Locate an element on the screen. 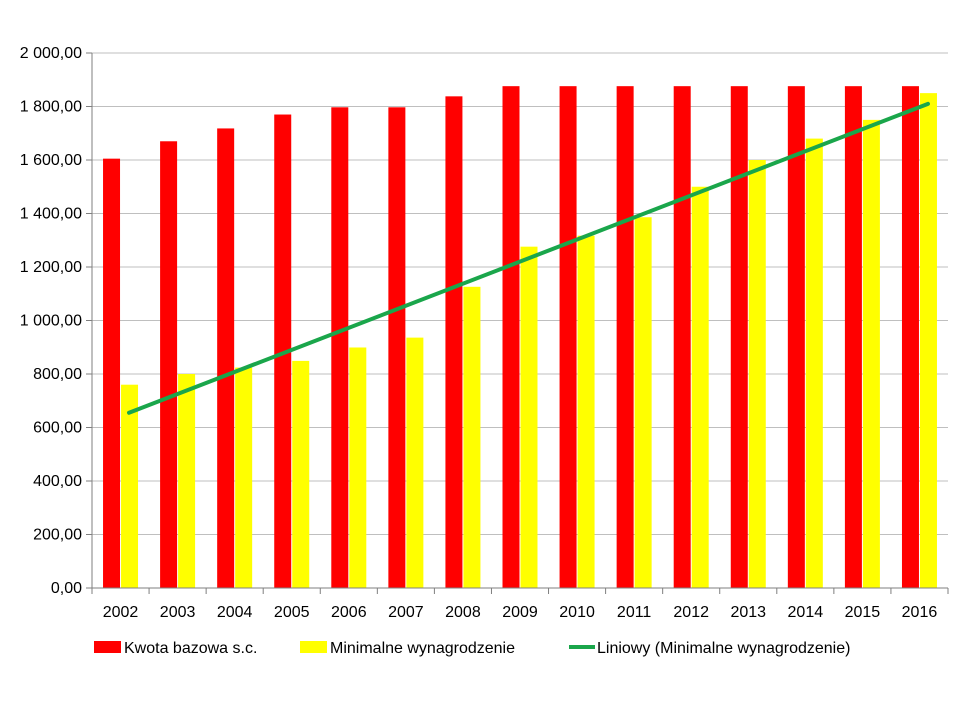 The width and height of the screenshot is (960, 725). bar-minimalne-wynagrodzenie-2009 is located at coordinates (529, 417).